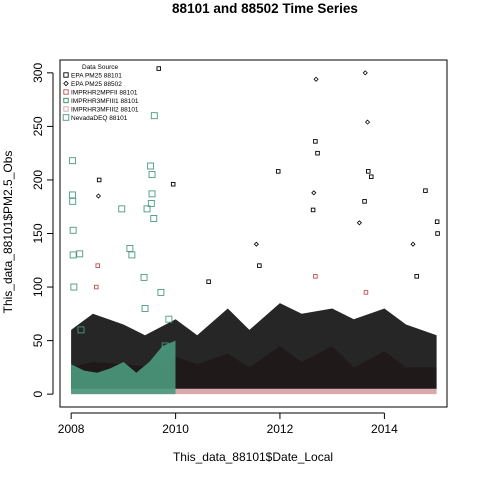  Describe the element at coordinates (38, 341) in the screenshot. I see `y-tick-label-1: 50` at that location.